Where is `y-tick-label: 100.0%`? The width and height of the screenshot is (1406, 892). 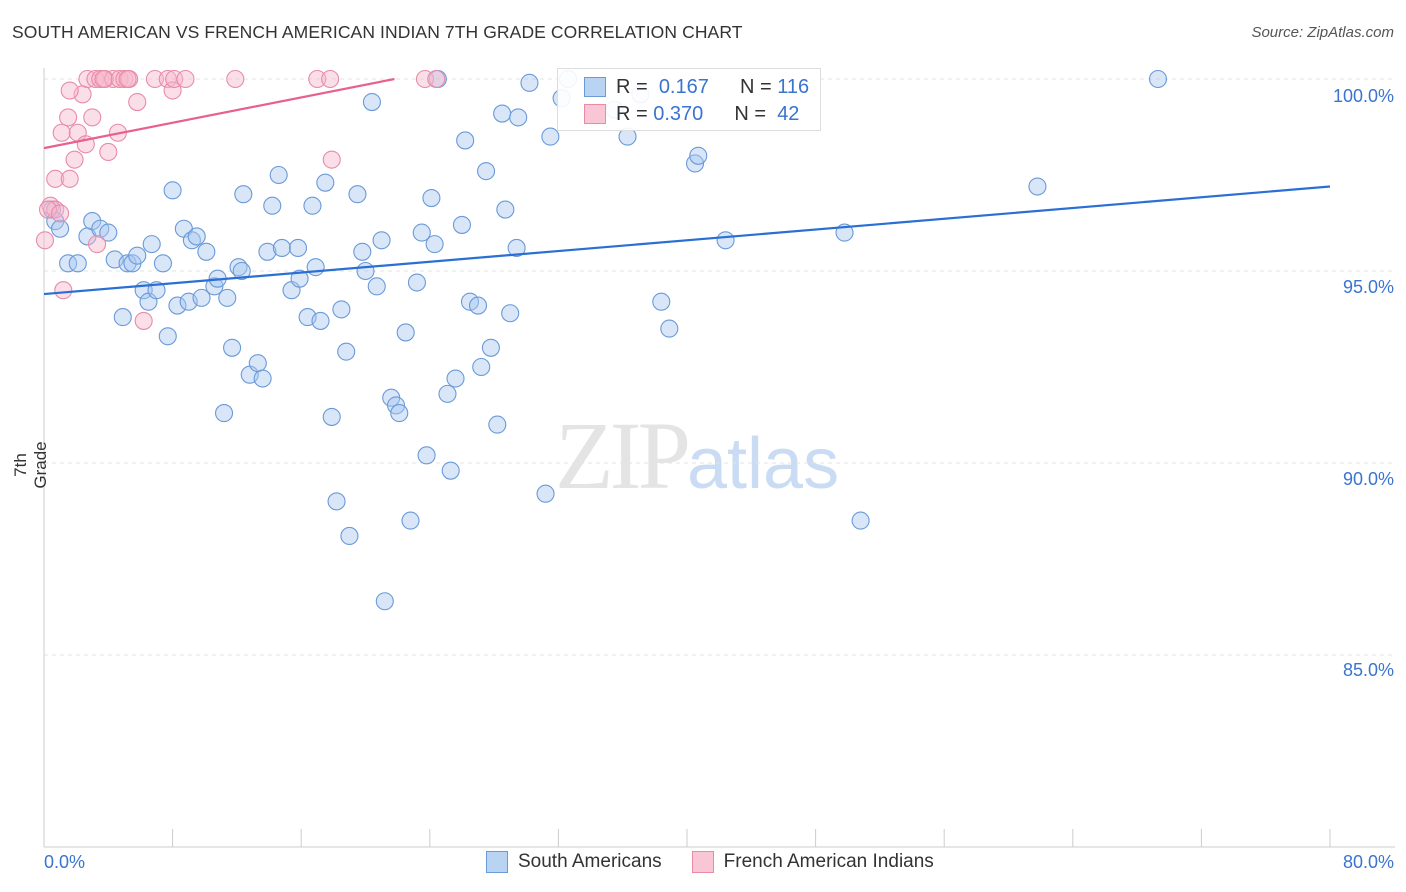 y-tick-label: 100.0% is located at coordinates (1363, 96).